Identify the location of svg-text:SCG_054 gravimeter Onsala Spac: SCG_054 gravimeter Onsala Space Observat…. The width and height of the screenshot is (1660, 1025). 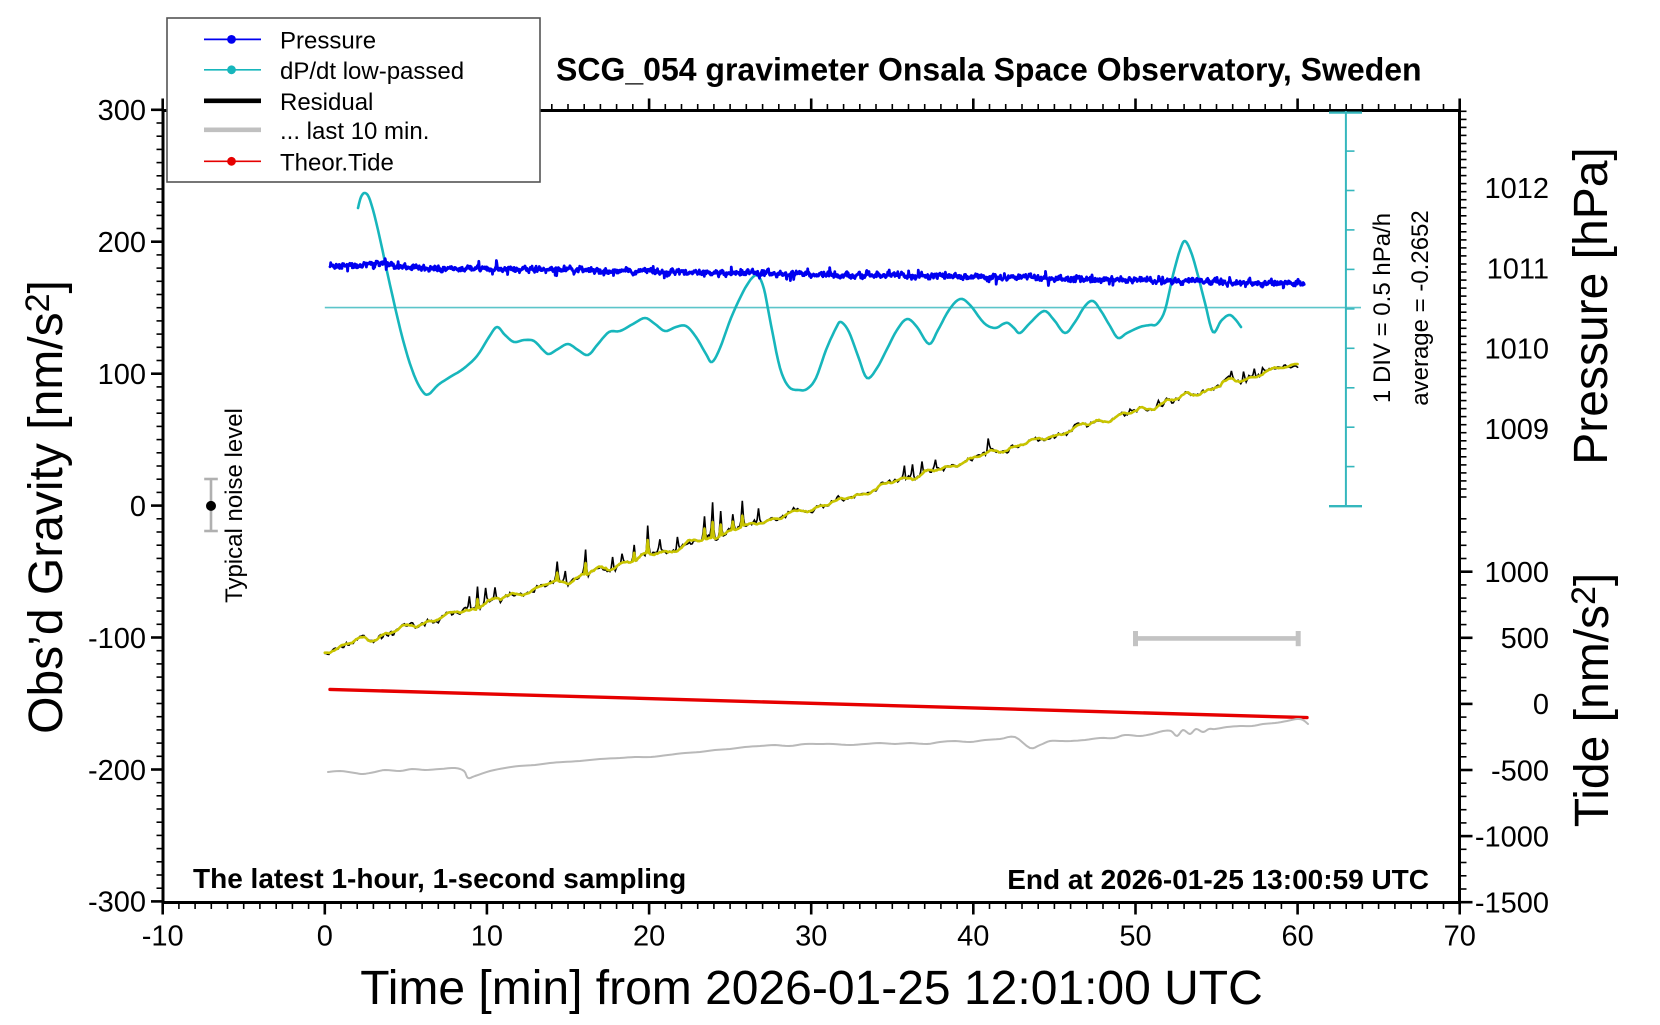
(989, 70).